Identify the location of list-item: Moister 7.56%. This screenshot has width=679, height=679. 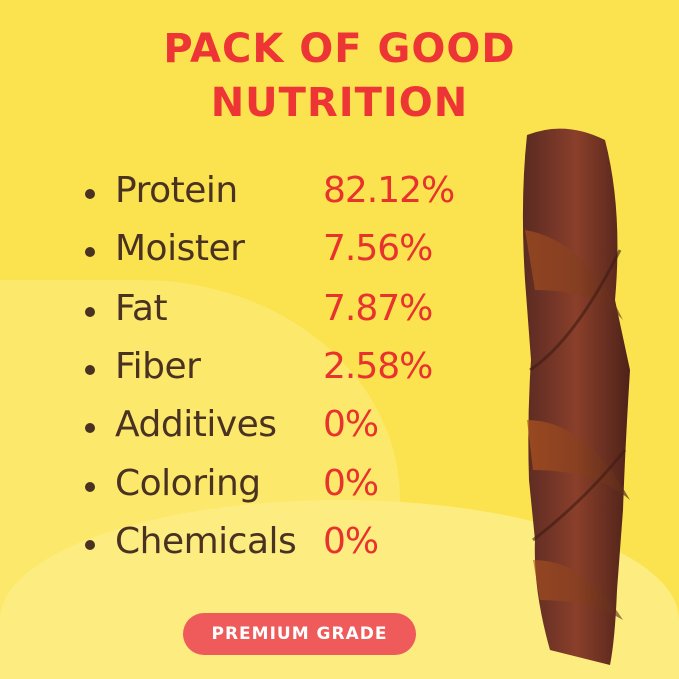
(235, 252).